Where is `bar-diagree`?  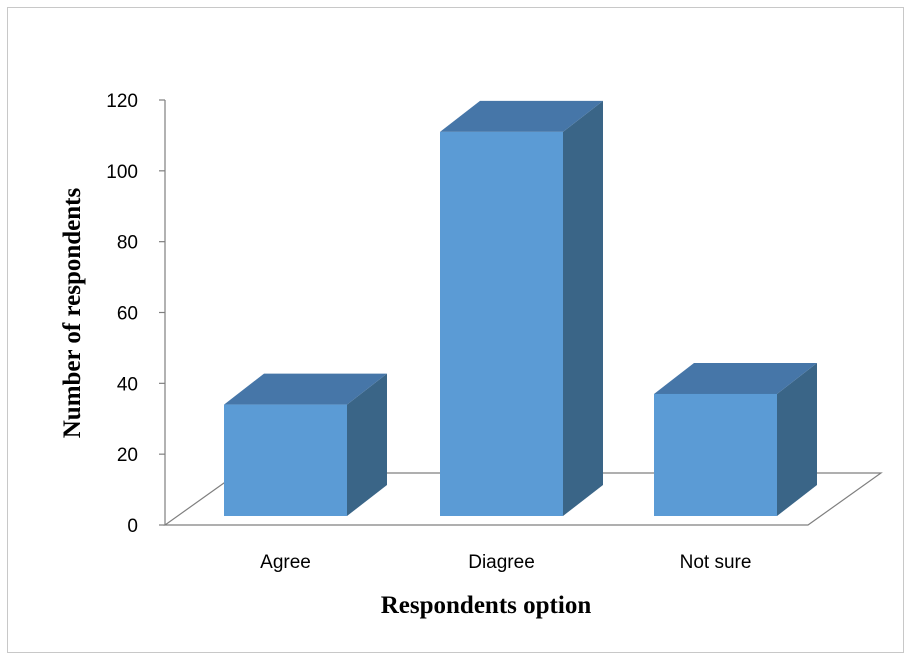
bar-diagree is located at coordinates (521, 308).